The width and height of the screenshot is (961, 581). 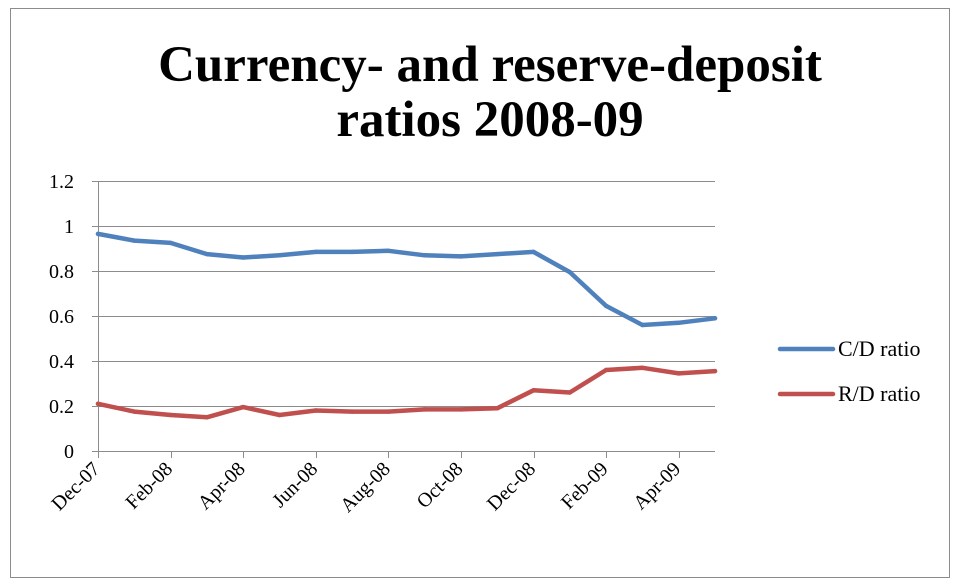 I want to click on y-tick-label: 0.4, so click(x=61, y=362).